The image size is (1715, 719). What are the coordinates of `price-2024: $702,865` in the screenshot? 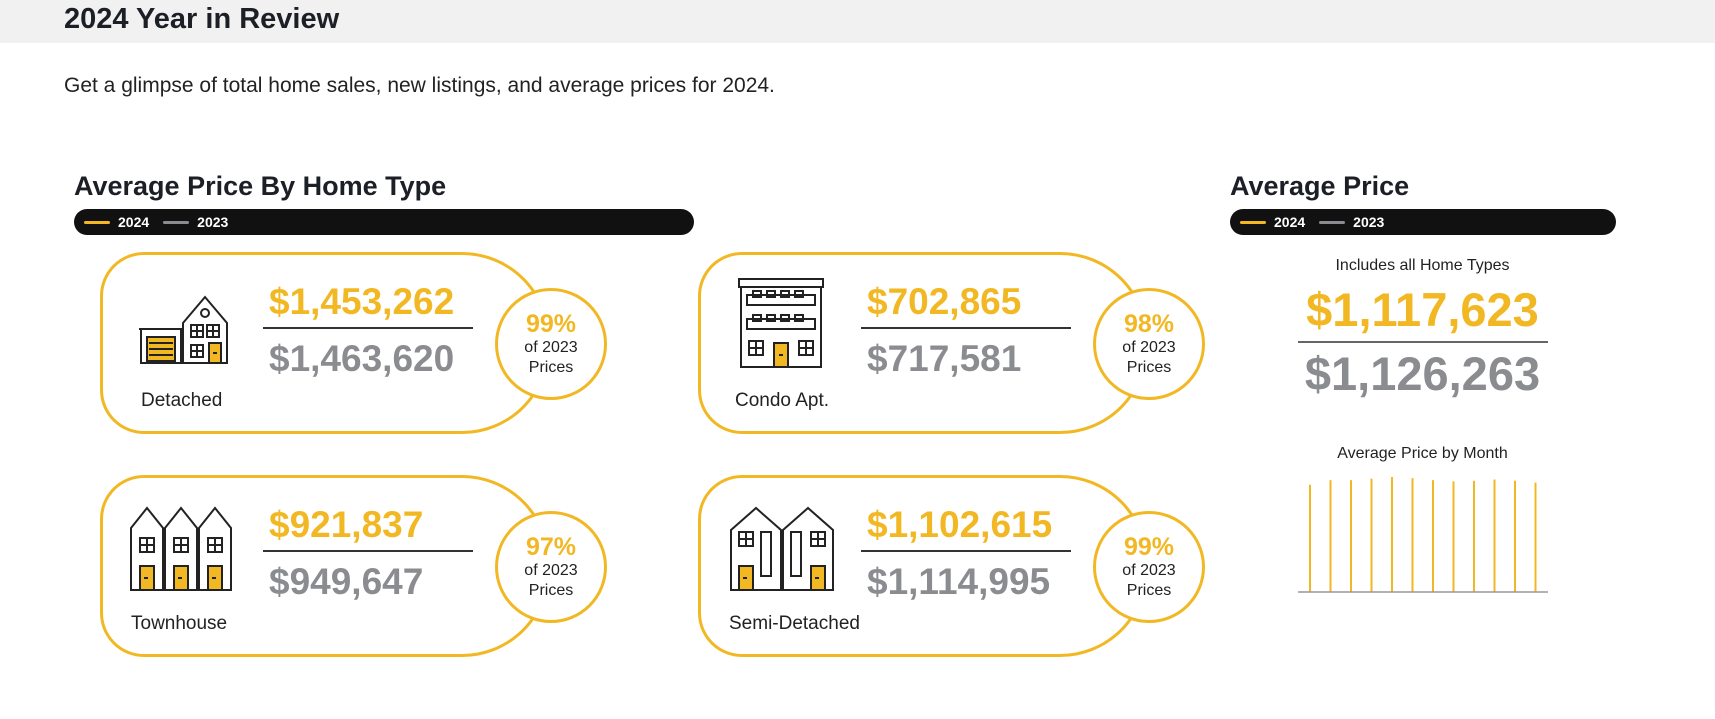 It's located at (944, 301).